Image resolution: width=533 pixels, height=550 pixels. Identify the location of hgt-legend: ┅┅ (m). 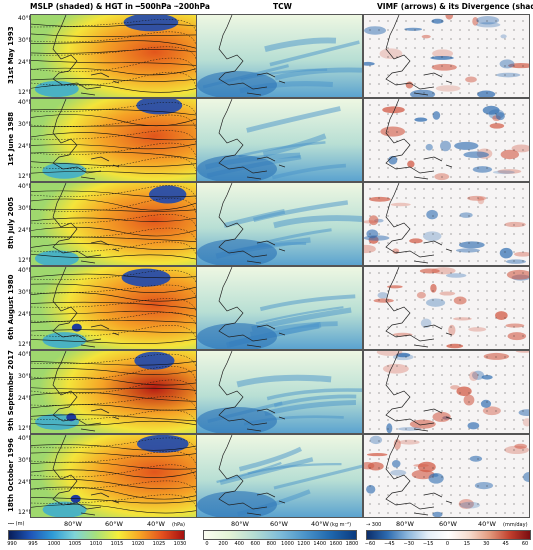
(16, 524).